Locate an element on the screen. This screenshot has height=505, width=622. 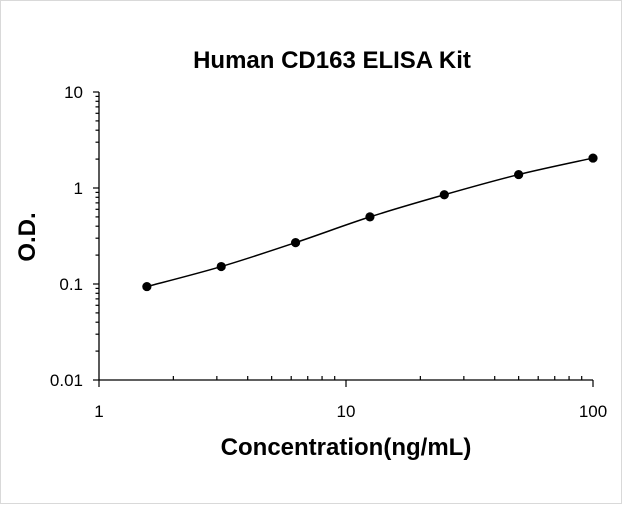
y-tick-label: 0.01 is located at coordinates (66, 380).